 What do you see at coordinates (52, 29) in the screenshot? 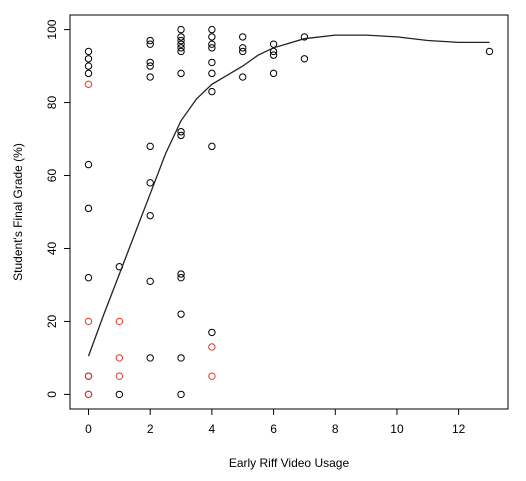
I see `y-tick-label: 100` at bounding box center [52, 29].